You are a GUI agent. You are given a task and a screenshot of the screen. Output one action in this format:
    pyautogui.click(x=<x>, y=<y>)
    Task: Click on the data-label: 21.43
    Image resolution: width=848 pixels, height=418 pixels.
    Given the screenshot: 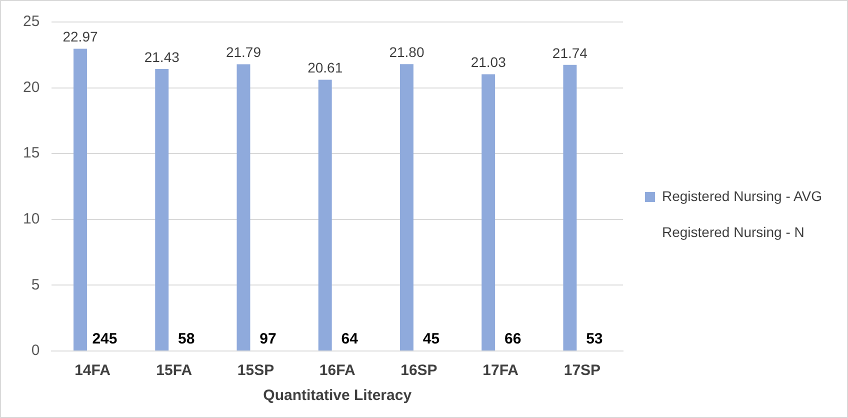 What is the action you would take?
    pyautogui.click(x=162, y=56)
    